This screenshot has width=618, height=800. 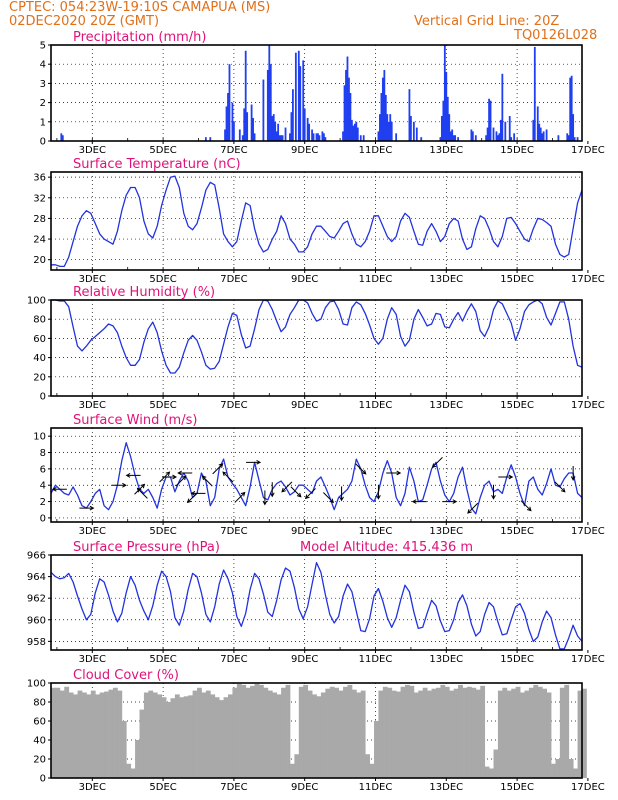 I want to click on relative-humidity-y-tick-label: 20, so click(x=39, y=377).